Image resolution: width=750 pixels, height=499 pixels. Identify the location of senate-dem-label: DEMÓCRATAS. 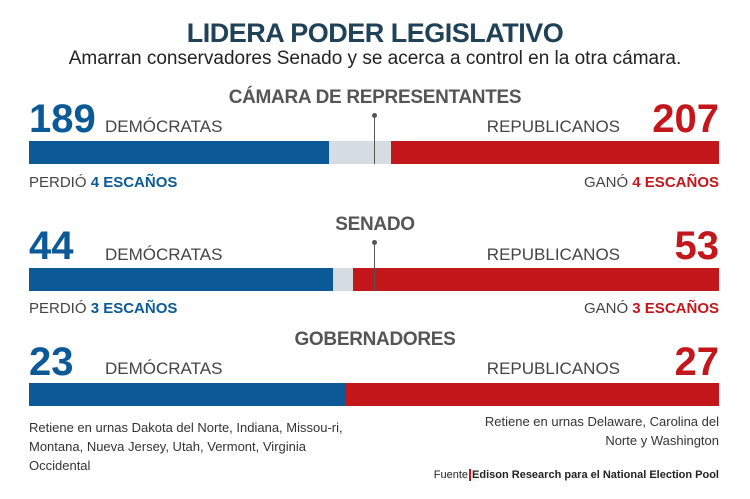
(164, 254).